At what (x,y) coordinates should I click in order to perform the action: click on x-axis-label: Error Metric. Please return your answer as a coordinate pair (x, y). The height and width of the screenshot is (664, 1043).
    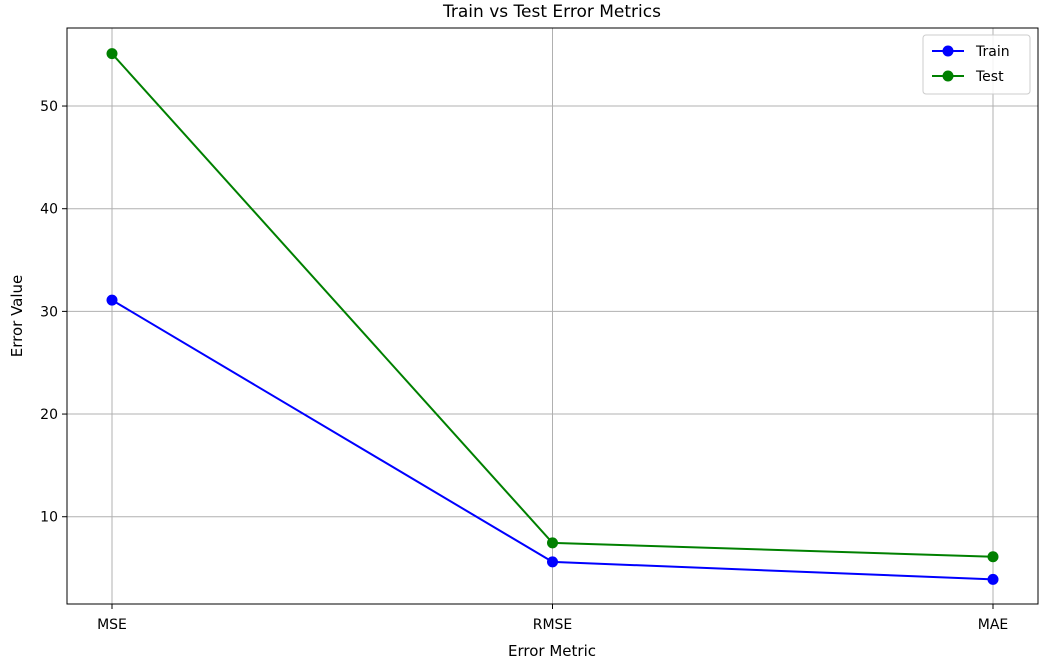
    Looking at the image, I should click on (552, 651).